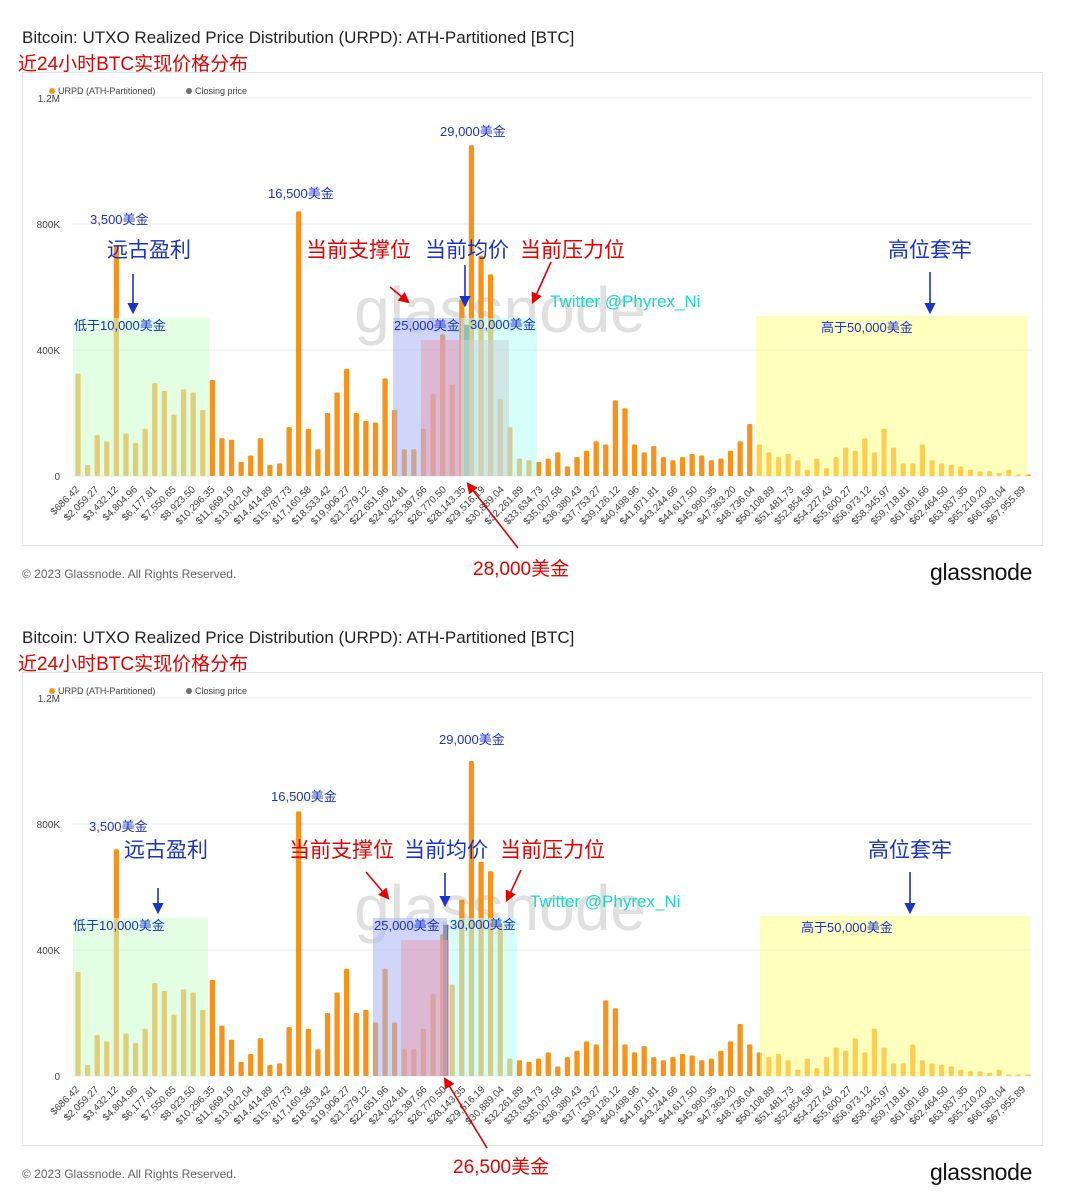 This screenshot has height=1200, width=1066. Describe the element at coordinates (304, 796) in the screenshot. I see `annotation-peak-16500: 16,500美金` at that location.